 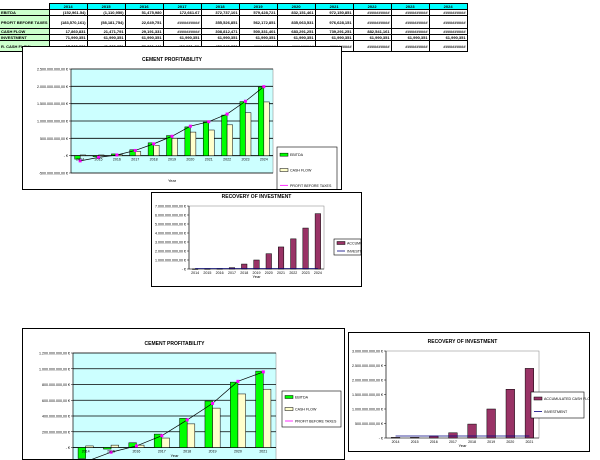 What do you see at coordinates (296, 22) in the screenshot?
I see `table-cell: 835,063,531` at bounding box center [296, 22].